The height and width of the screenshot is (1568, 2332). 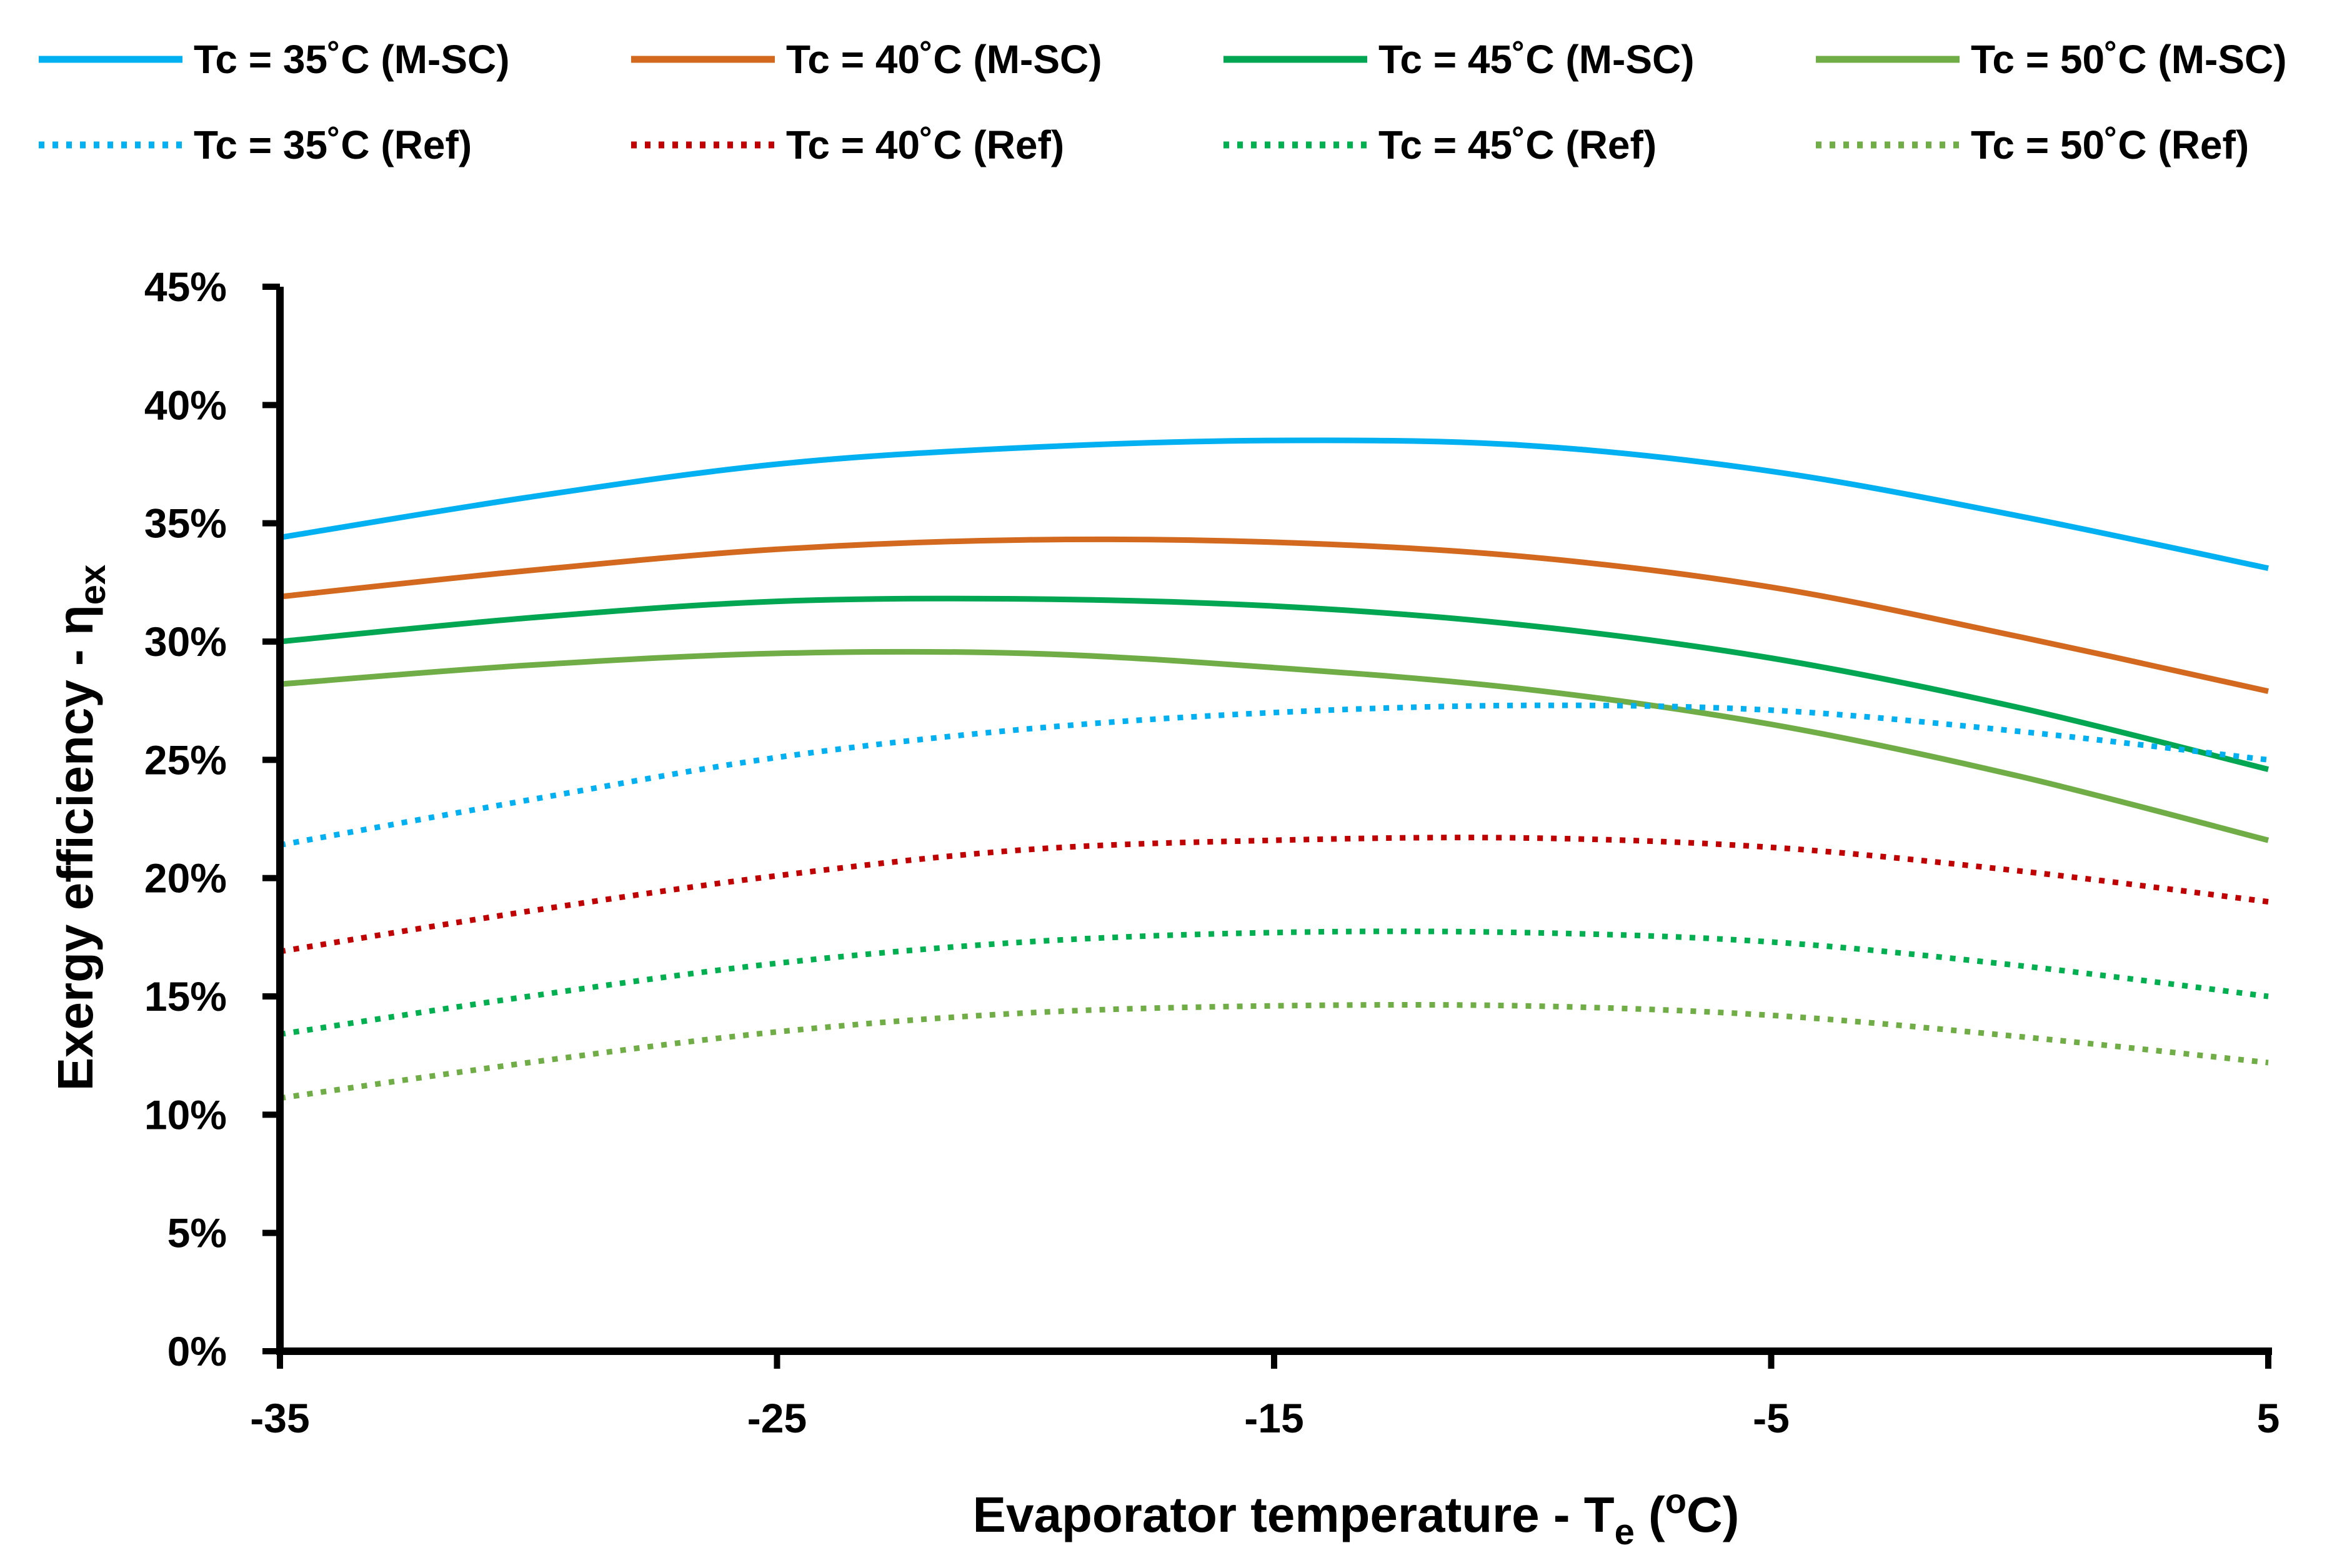 What do you see at coordinates (2110, 144) in the screenshot?
I see `legend-label: Tc = 50˚C (Ref)` at bounding box center [2110, 144].